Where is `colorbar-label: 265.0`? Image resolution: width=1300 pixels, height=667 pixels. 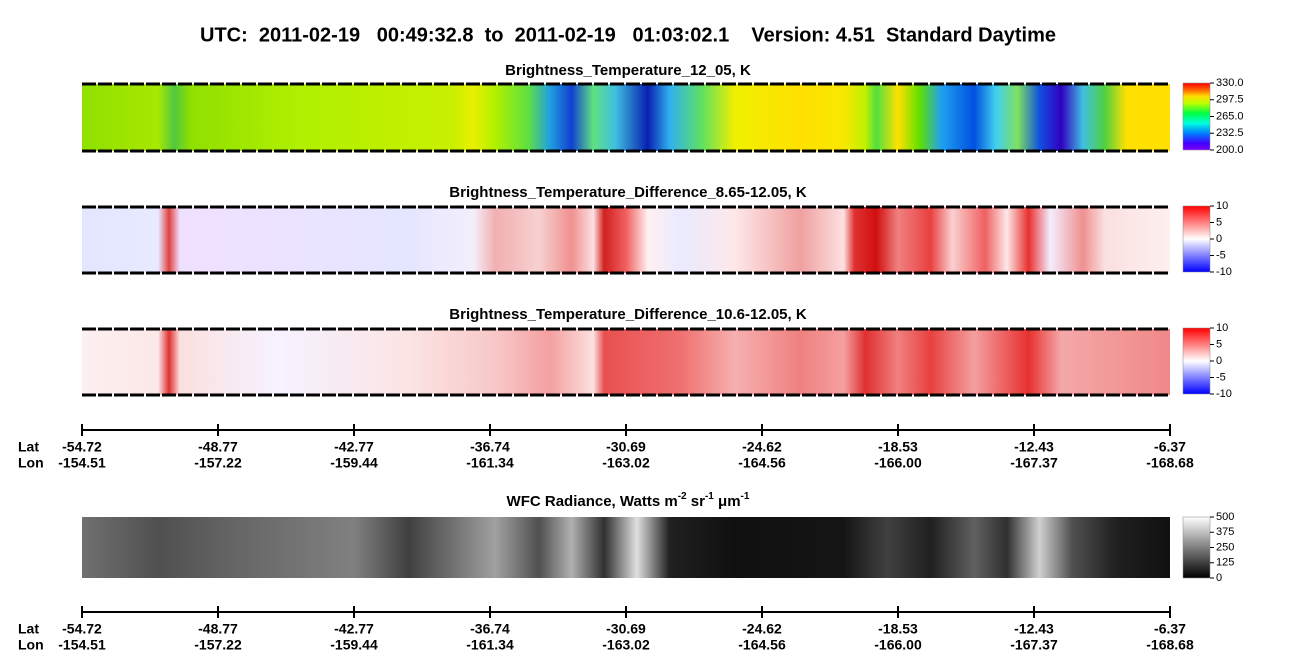
colorbar-label: 265.0 is located at coordinates (1230, 116).